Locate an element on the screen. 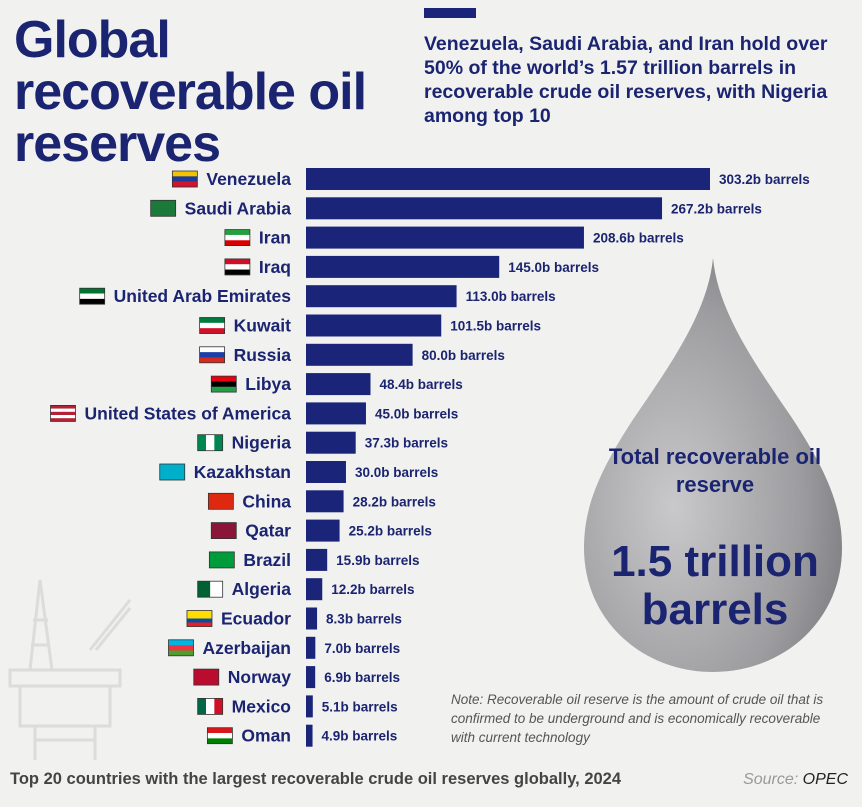 This screenshot has width=862, height=807. value-label: 113.0b barrels is located at coordinates (511, 296).